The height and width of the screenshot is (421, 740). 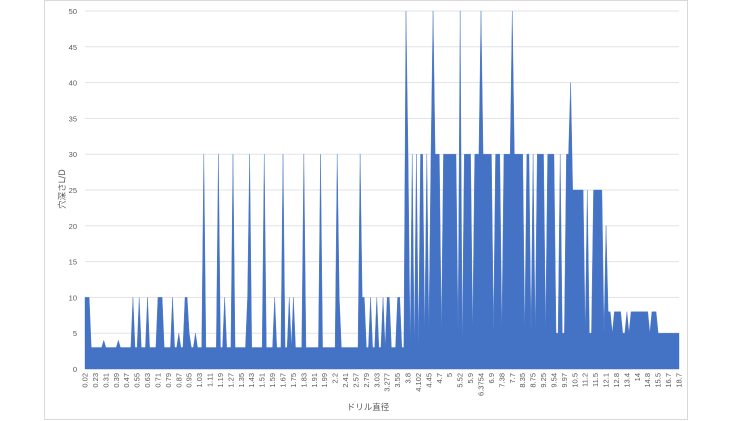 What do you see at coordinates (73, 118) in the screenshot?
I see `y-tick-label: 35` at bounding box center [73, 118].